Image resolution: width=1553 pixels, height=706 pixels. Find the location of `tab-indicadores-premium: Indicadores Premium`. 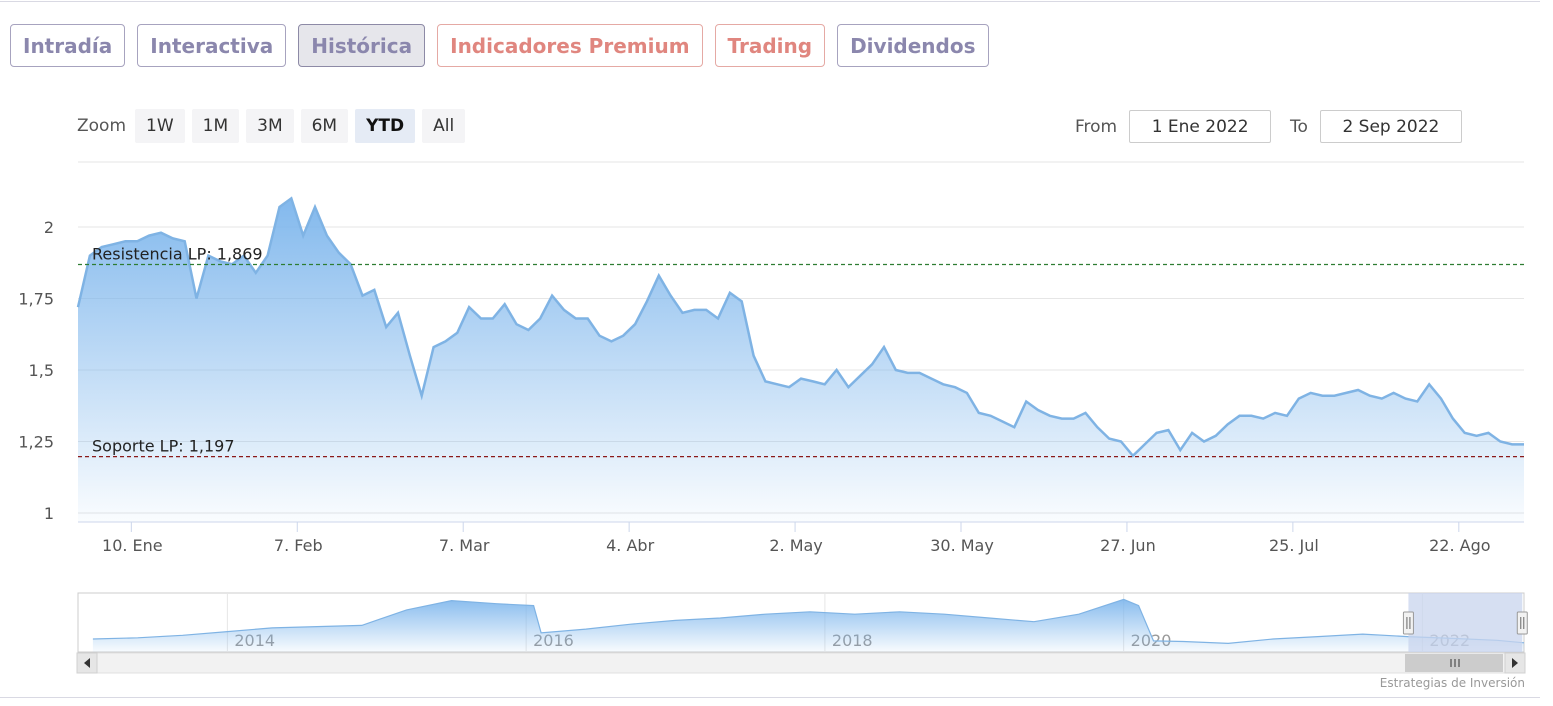

tab-indicadores-premium: Indicadores Premium is located at coordinates (570, 45).